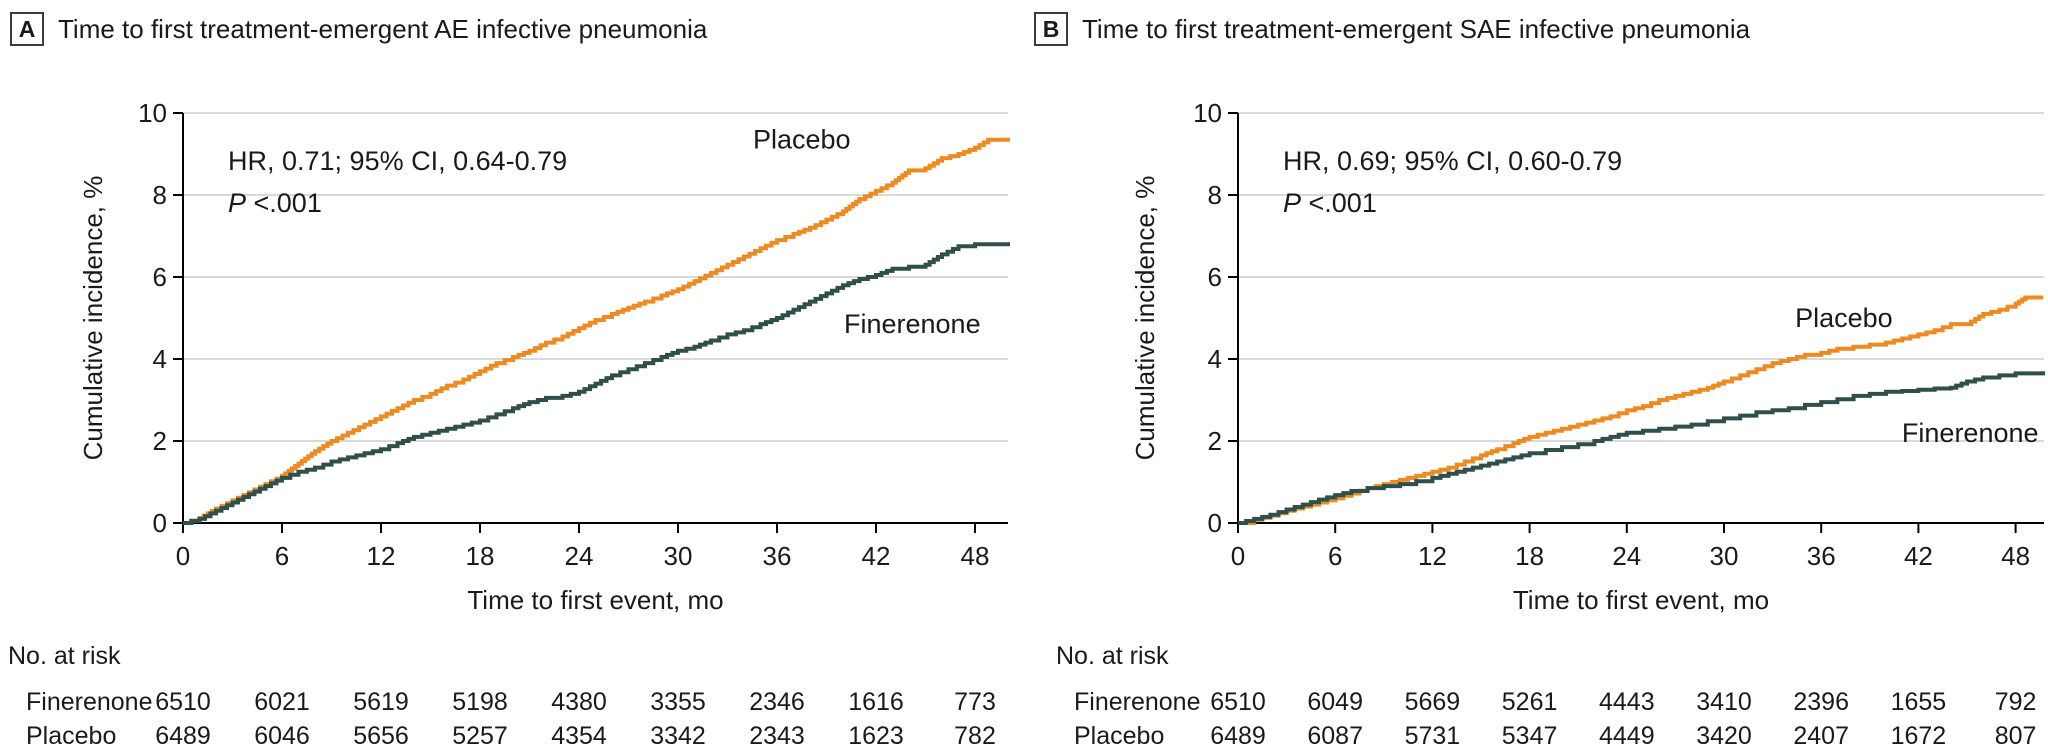 The image size is (2048, 749). I want to click on risk-count: 3410, so click(1724, 702).